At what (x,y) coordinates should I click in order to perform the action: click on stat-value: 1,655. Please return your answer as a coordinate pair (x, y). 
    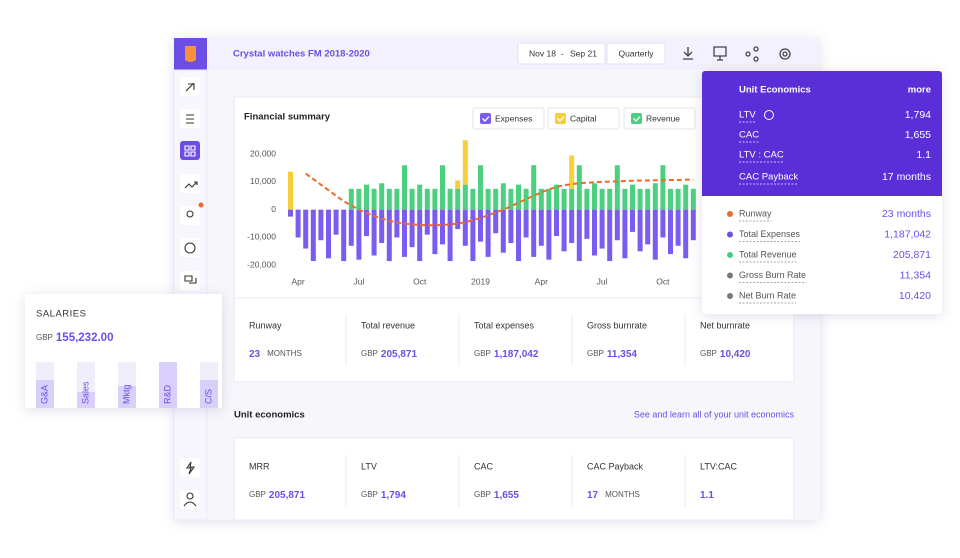
    Looking at the image, I should click on (506, 495).